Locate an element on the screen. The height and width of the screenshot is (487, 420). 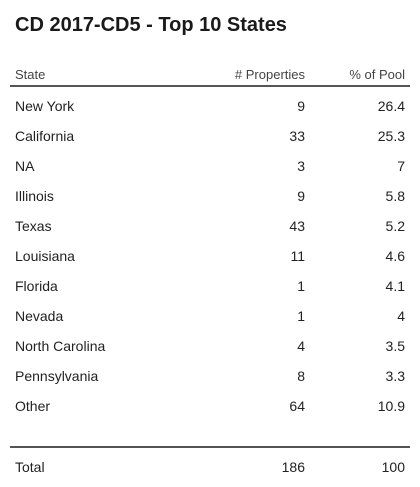
table-row: New York 9 26.4 is located at coordinates (210, 106).